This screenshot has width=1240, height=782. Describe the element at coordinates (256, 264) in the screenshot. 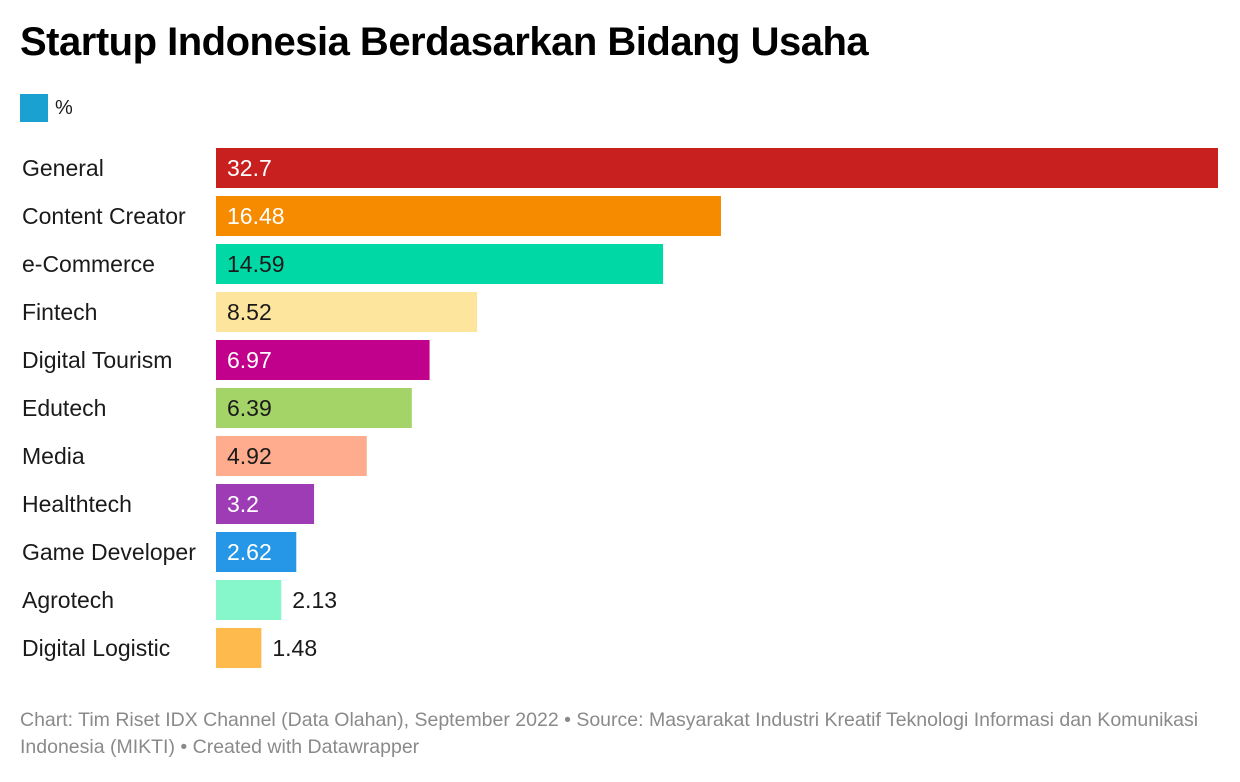

I see `value-label: 14.59` at that location.